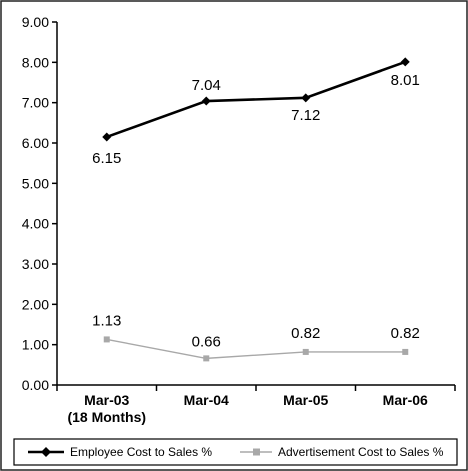  What do you see at coordinates (35, 304) in the screenshot?
I see `y-tick-label: 2.00` at bounding box center [35, 304].